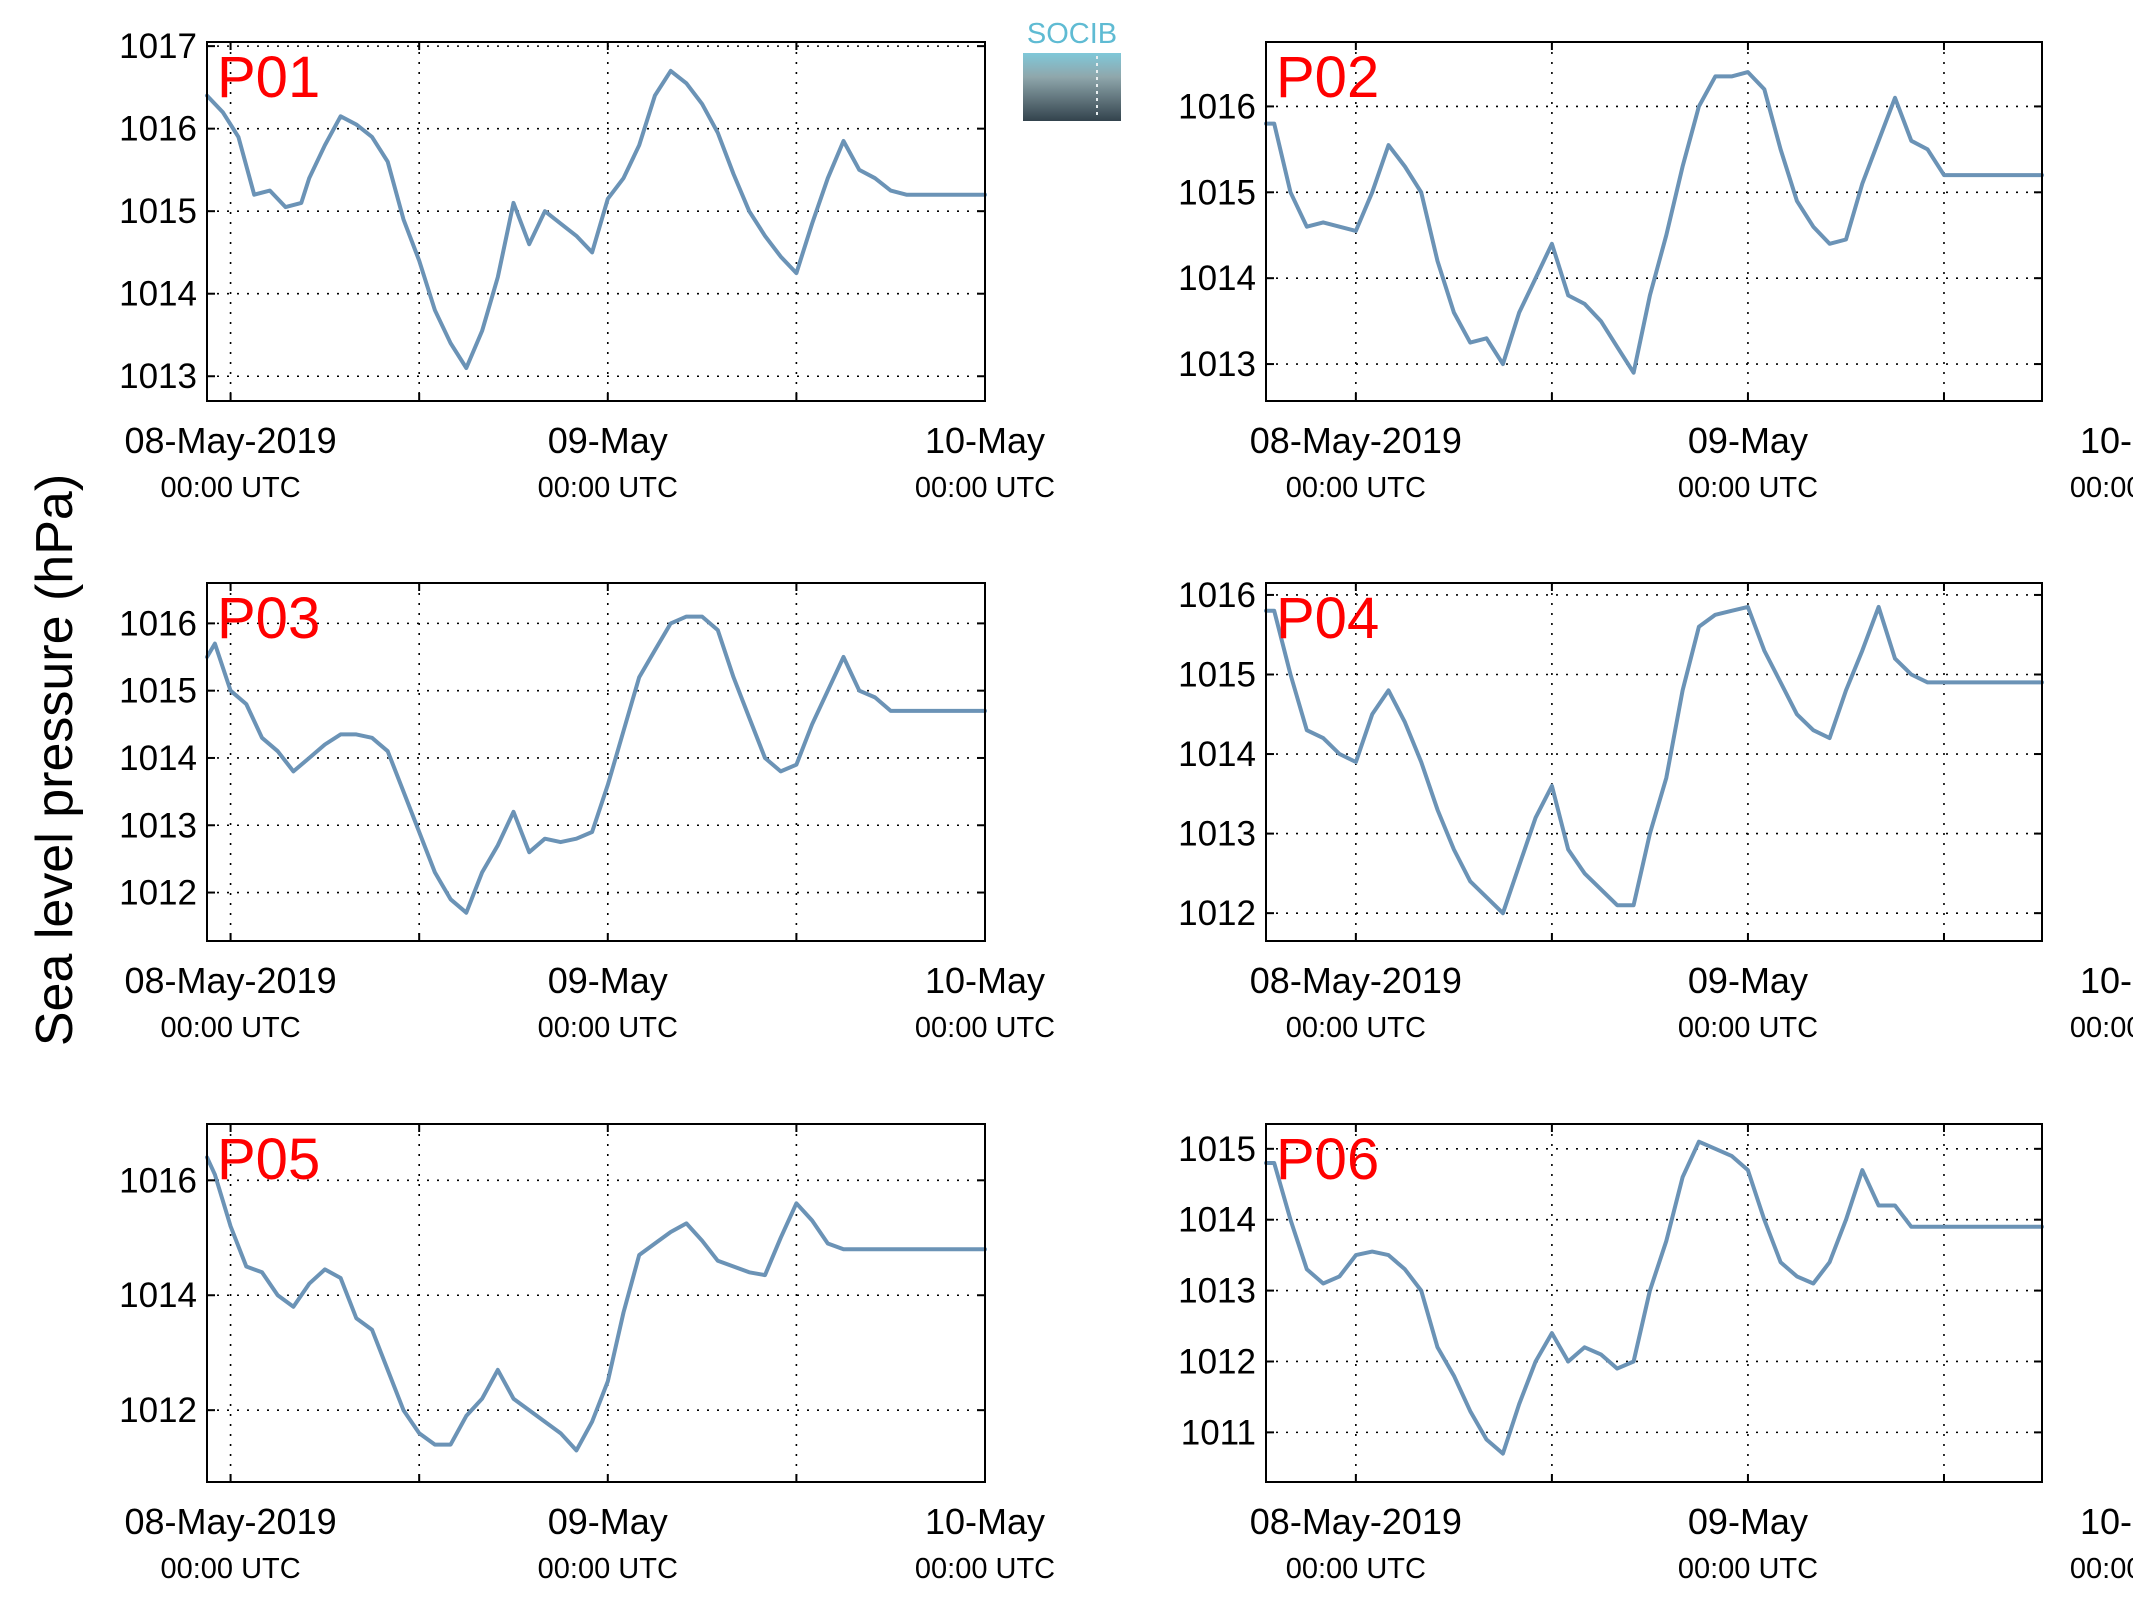 Image resolution: width=2133 pixels, height=1608 pixels. What do you see at coordinates (1327, 77) in the screenshot?
I see `panel-label: P02` at bounding box center [1327, 77].